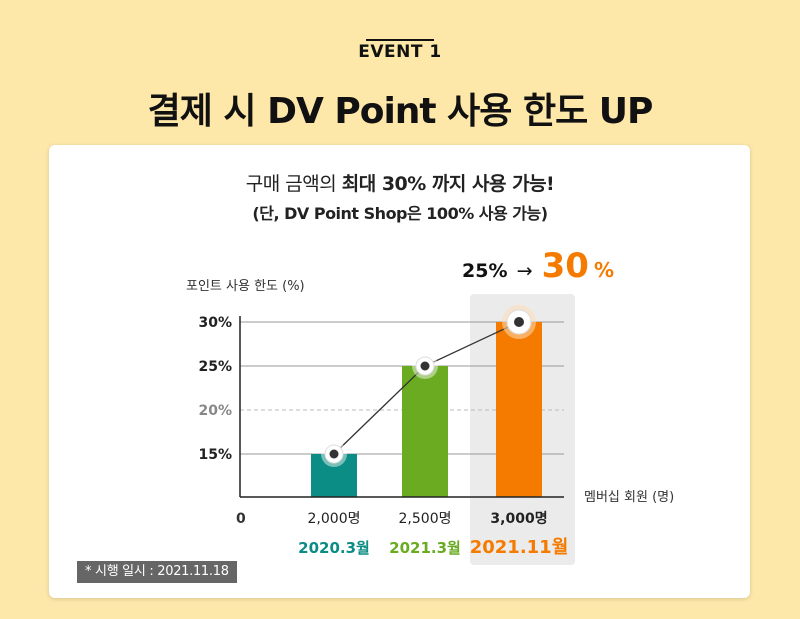 The image size is (800, 619). Describe the element at coordinates (400, 52) in the screenshot. I see `event-label: EVENT 1` at that location.